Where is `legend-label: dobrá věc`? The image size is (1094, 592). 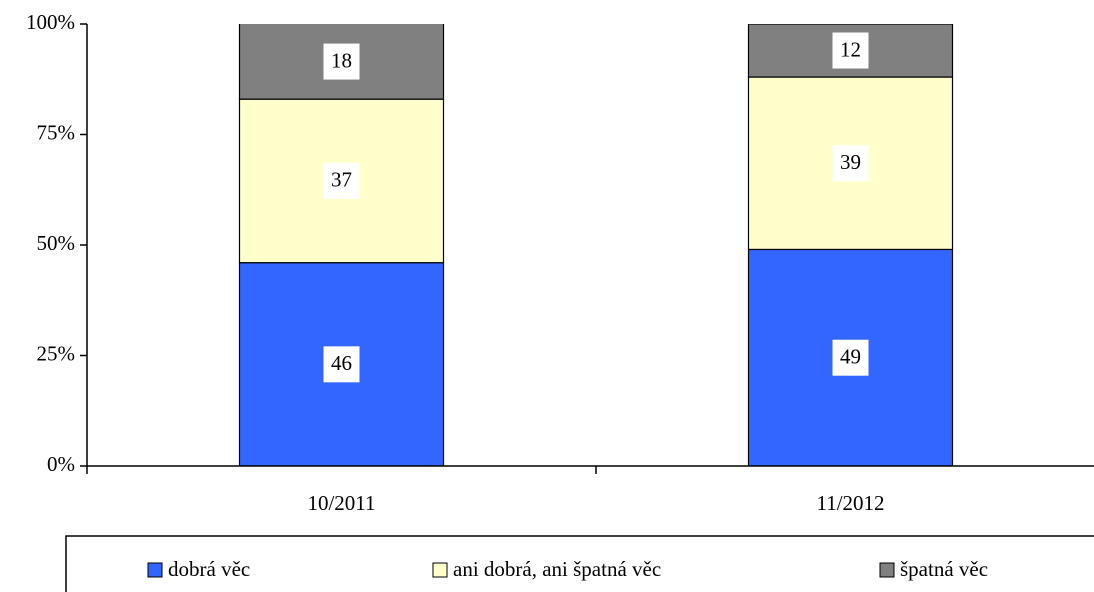 legend-label: dobrá věc is located at coordinates (209, 569).